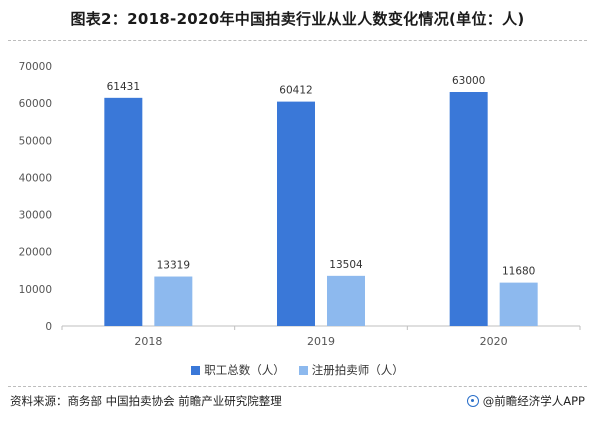 The height and width of the screenshot is (421, 595). What do you see at coordinates (35, 290) in the screenshot?
I see `y-tick-label-1: 10000` at bounding box center [35, 290].